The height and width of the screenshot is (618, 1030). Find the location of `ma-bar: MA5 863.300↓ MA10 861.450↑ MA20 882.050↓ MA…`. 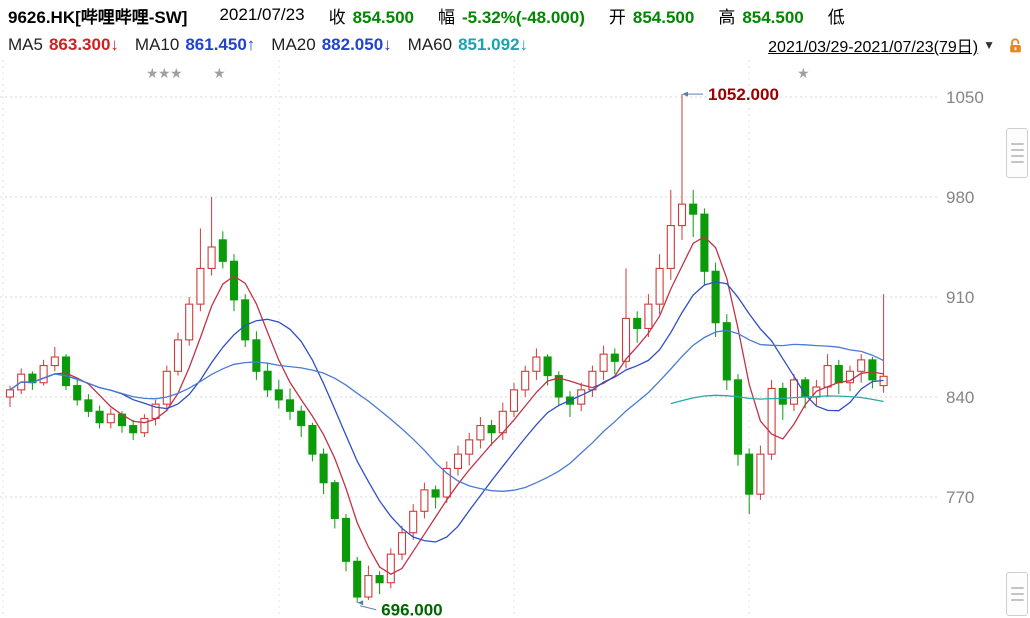

ma-bar: MA5 863.300↓ MA10 861.450↑ MA20 882.050↓ MA… is located at coordinates (515, 45).